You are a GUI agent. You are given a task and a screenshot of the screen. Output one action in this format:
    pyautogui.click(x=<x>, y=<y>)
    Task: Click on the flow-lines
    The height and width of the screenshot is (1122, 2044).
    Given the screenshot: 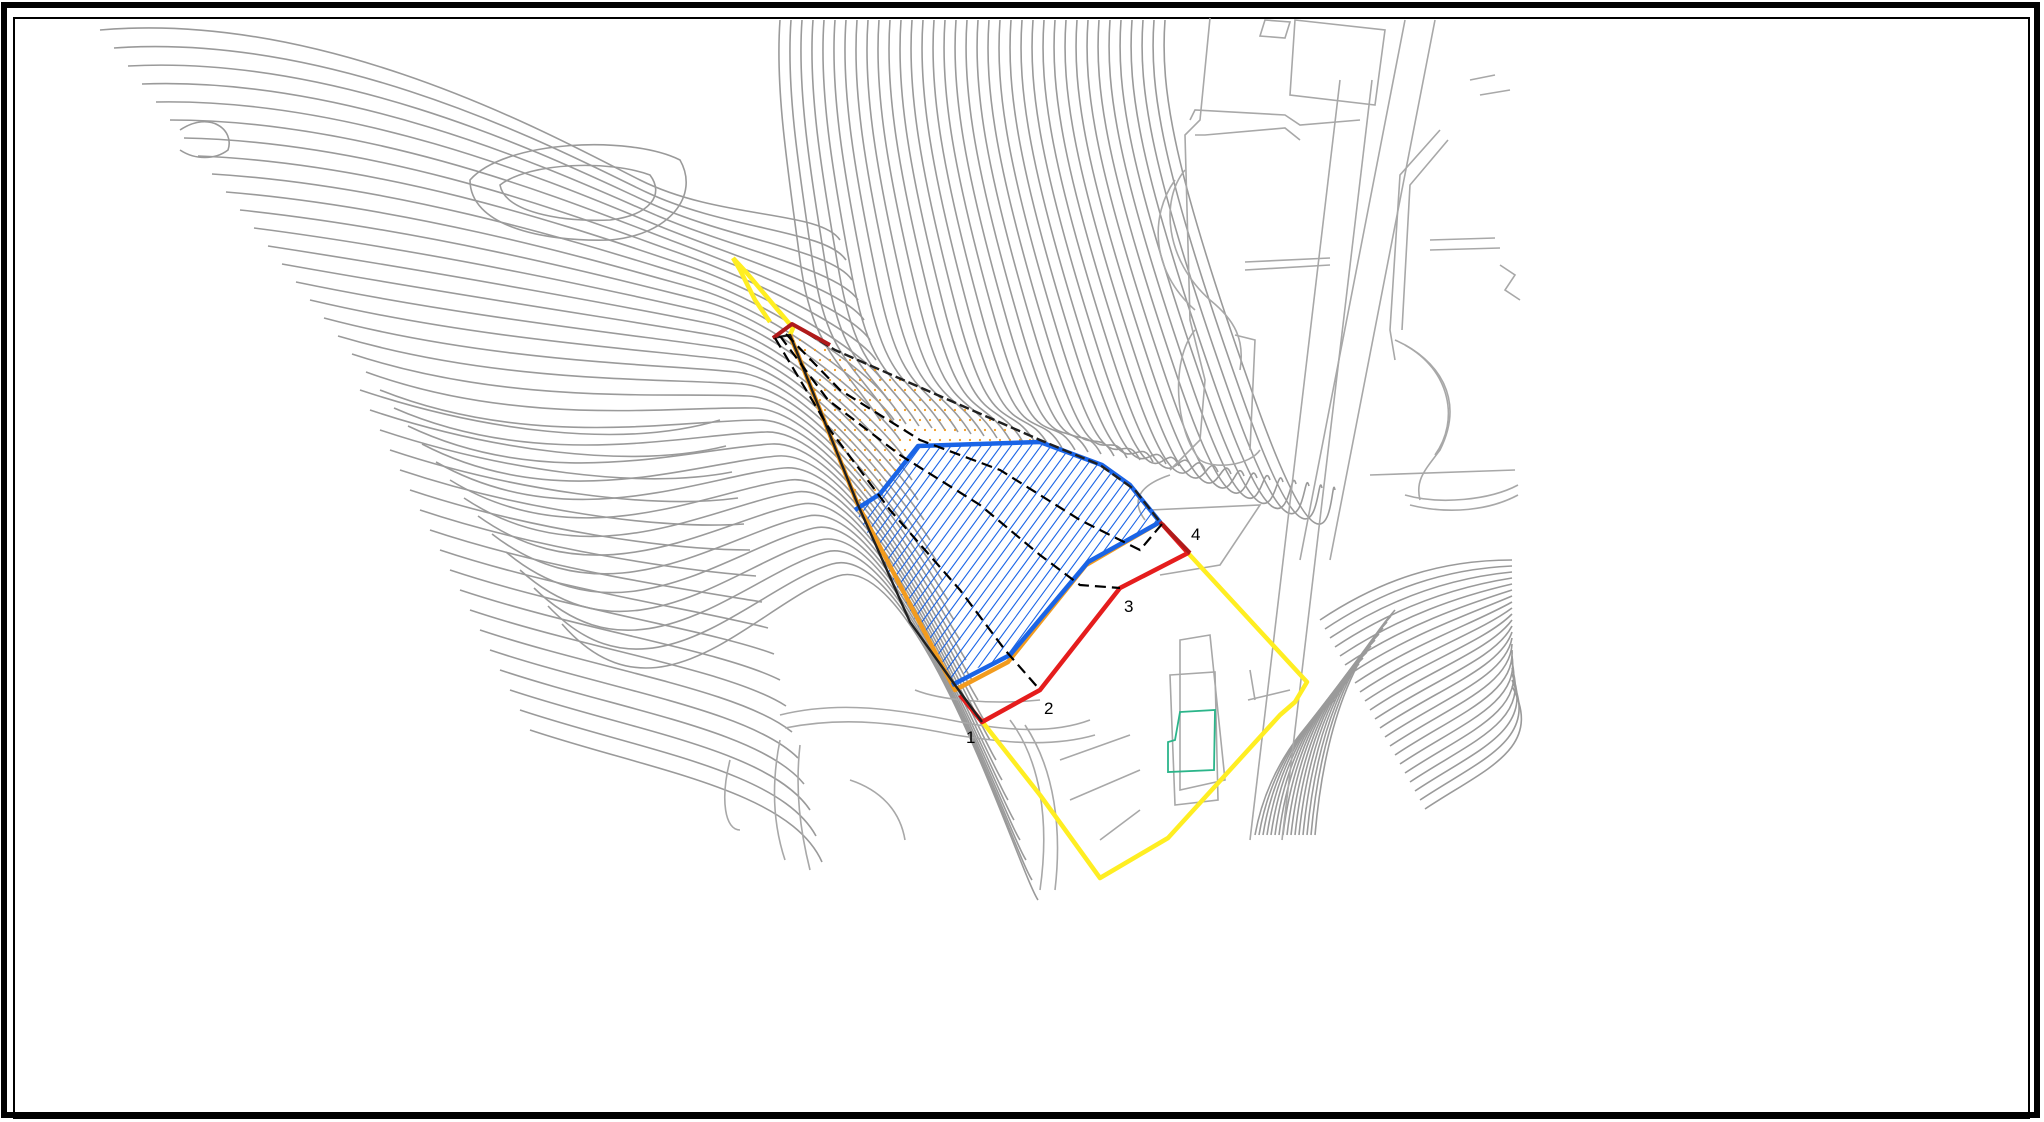 What is the action you would take?
    pyautogui.click(x=968, y=512)
    